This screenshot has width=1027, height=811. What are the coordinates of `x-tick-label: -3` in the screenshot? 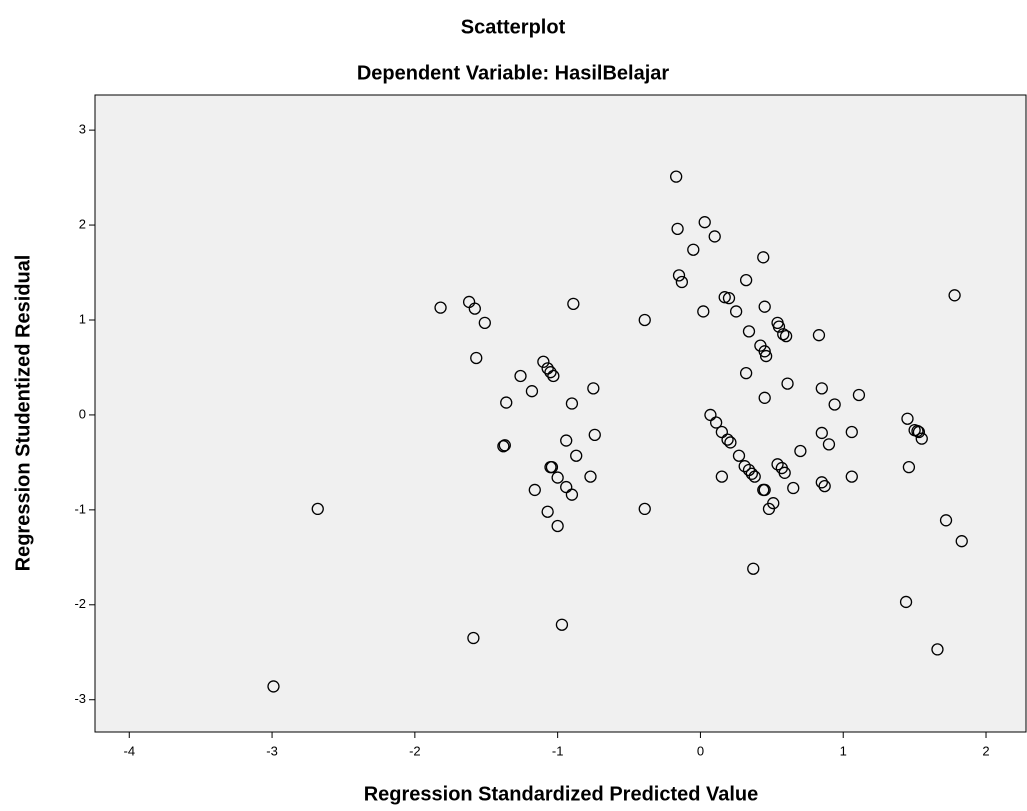 It's located at (272, 750).